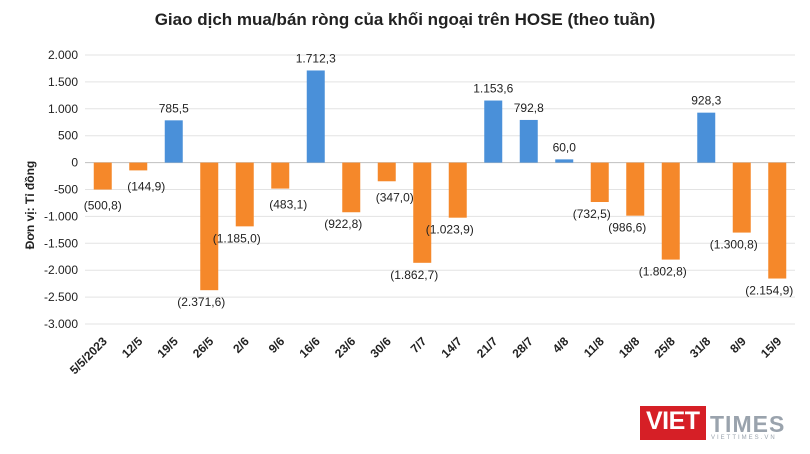 This screenshot has height=454, width=810. Describe the element at coordinates (493, 89) in the screenshot. I see `data-label: 1.153,6` at that location.